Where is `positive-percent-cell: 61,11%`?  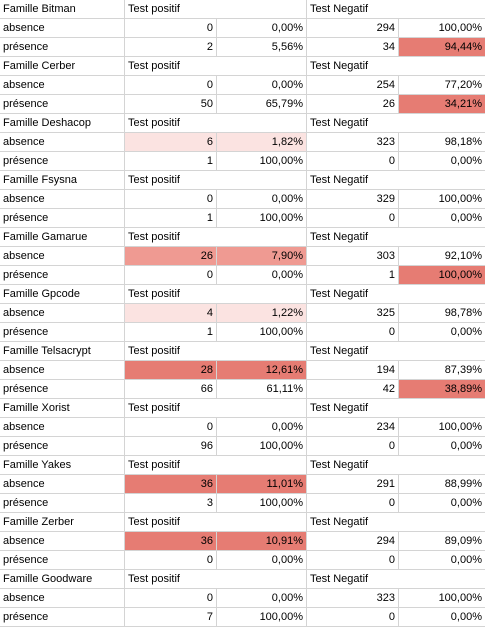 positive-percent-cell: 61,11% is located at coordinates (262, 389).